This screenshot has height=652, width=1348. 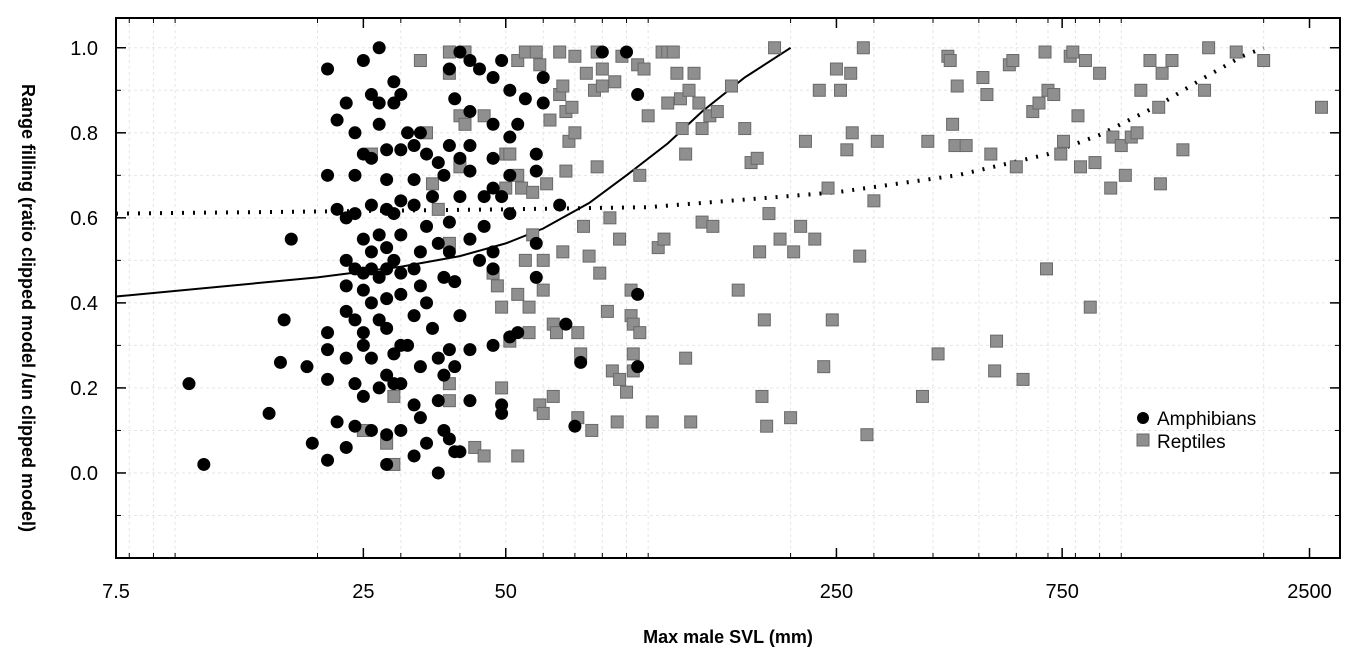 What do you see at coordinates (84, 134) in the screenshot?
I see `y-tick-label: 0.8` at bounding box center [84, 134].